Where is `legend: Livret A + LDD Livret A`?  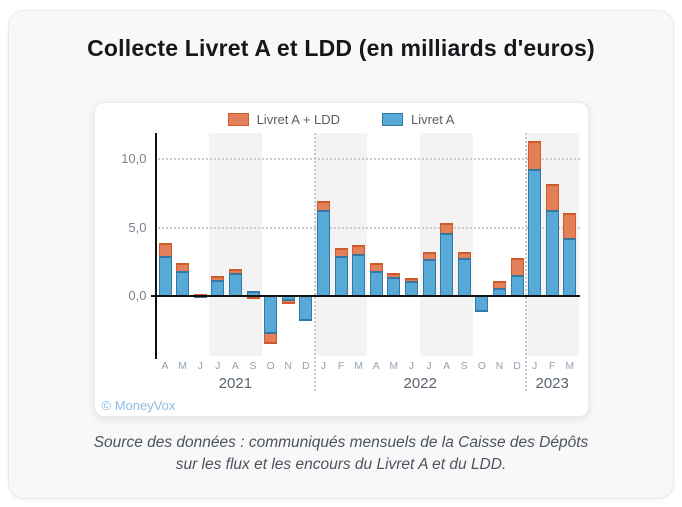 legend: Livret A + LDD Livret A is located at coordinates (341, 119).